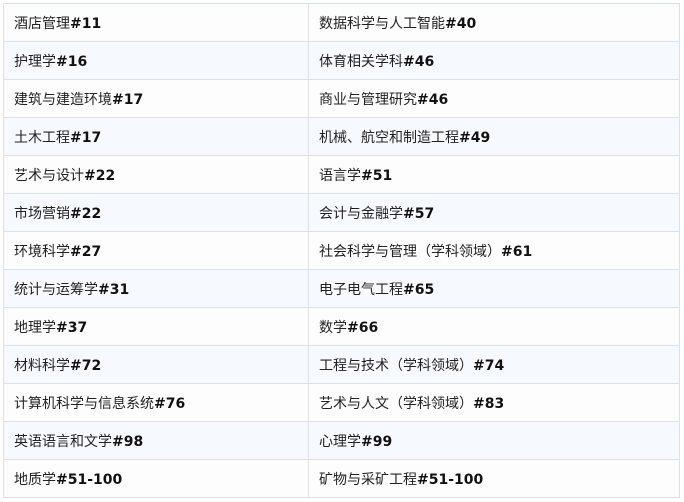 The image size is (684, 502). What do you see at coordinates (156, 364) in the screenshot?
I see `table-cell: 材料科学#72` at bounding box center [156, 364].